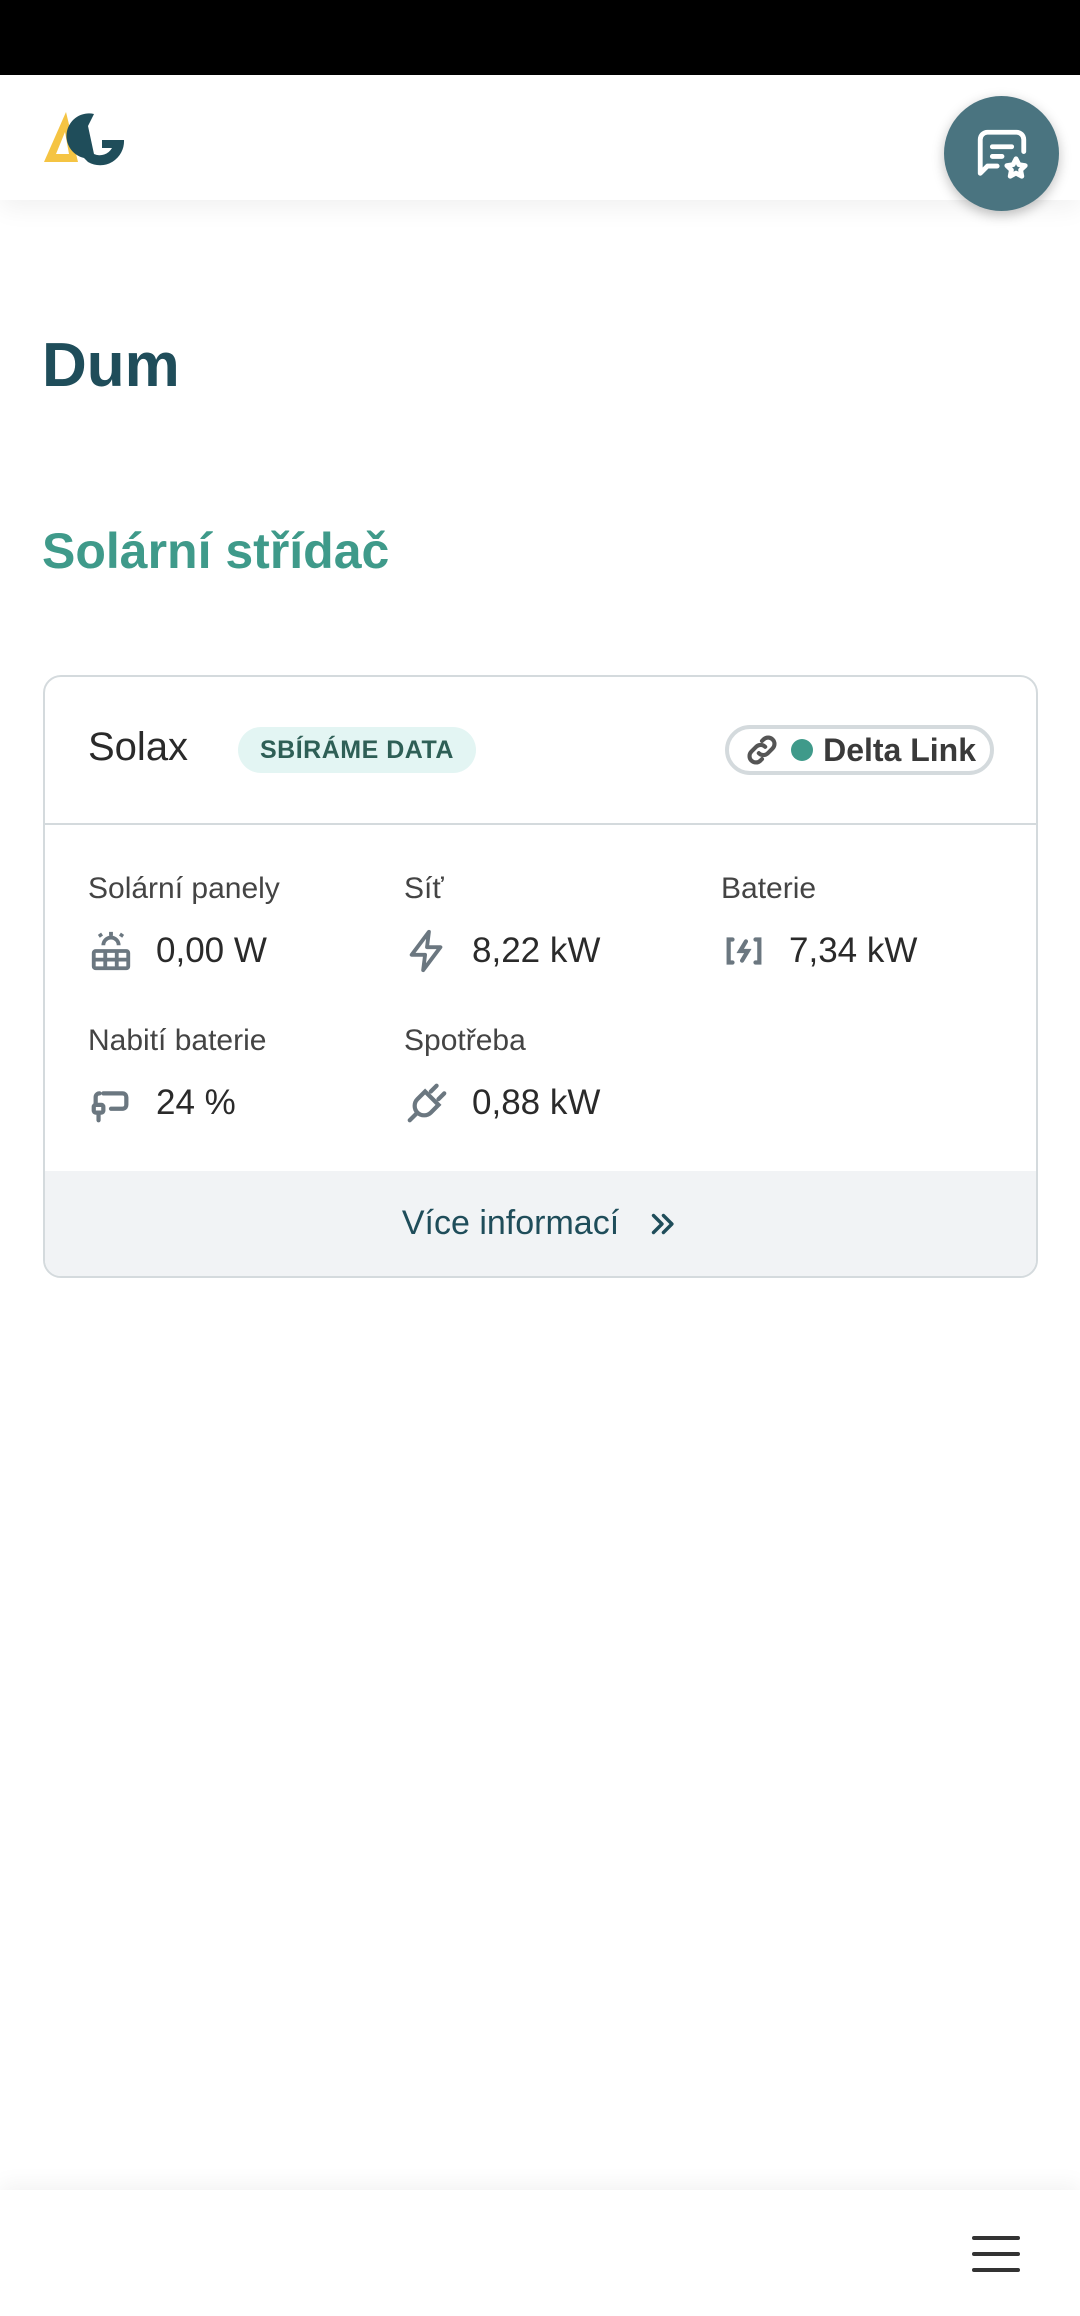 The image size is (1080, 2316). What do you see at coordinates (110, 1107) in the screenshot?
I see `battery-plug-icon` at bounding box center [110, 1107].